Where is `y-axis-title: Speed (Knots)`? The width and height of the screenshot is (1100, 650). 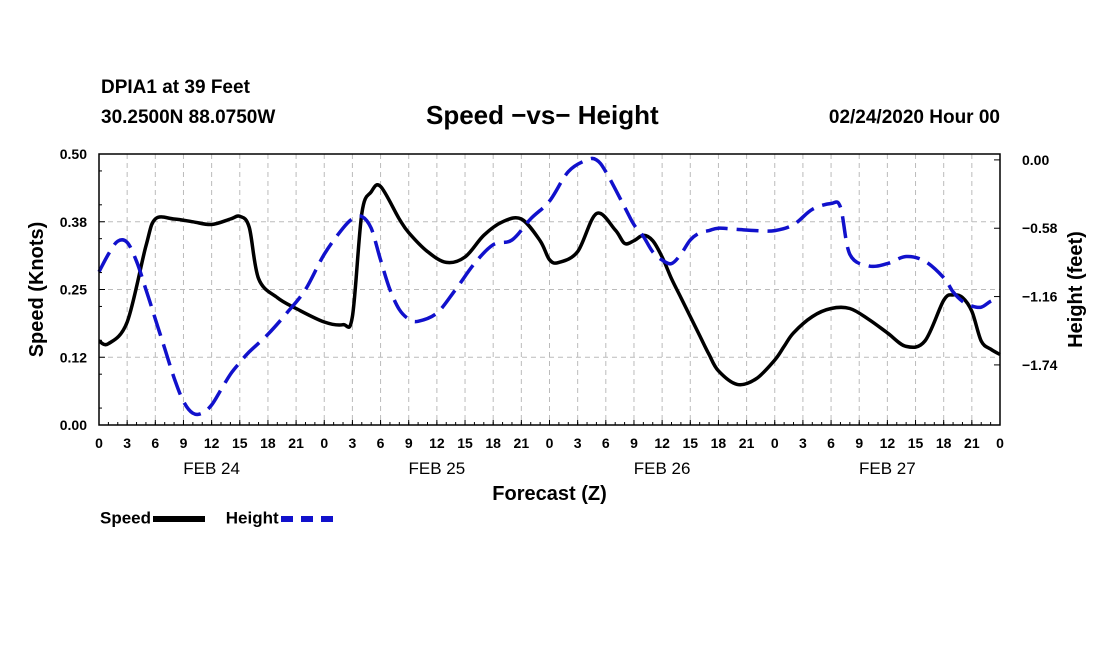
y-axis-title: Speed (Knots) is located at coordinates (37, 290).